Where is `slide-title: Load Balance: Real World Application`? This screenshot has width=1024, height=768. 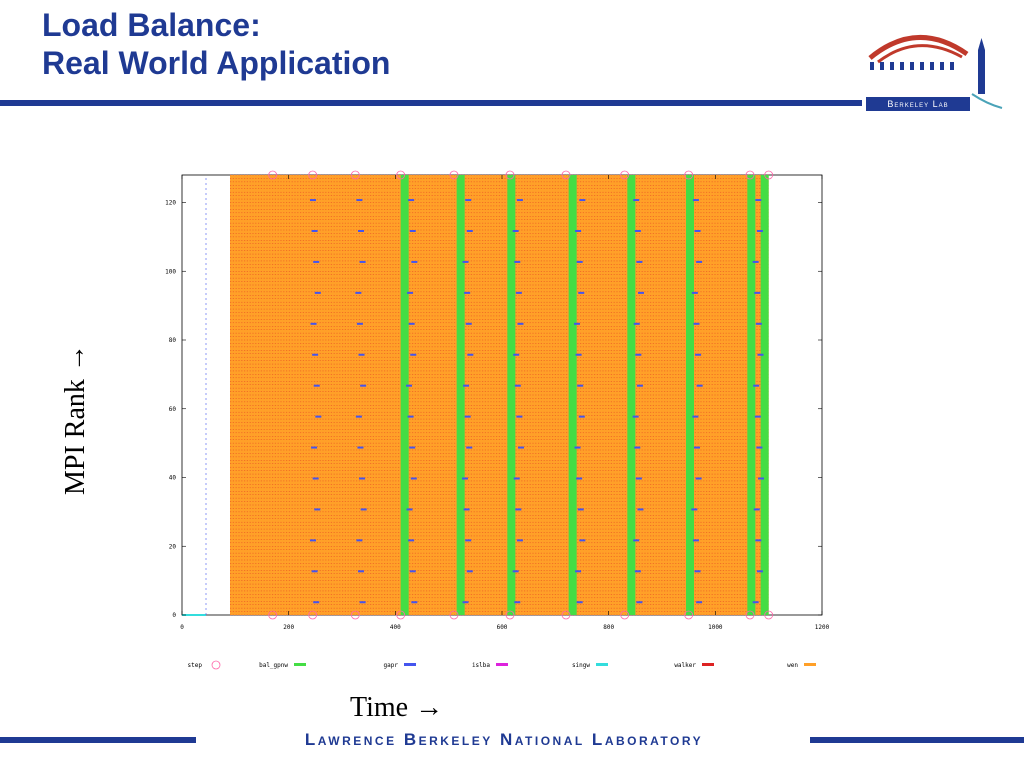 slide-title: Load Balance: Real World Application is located at coordinates (216, 44).